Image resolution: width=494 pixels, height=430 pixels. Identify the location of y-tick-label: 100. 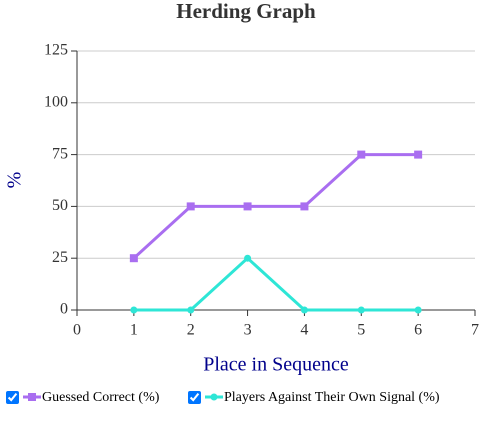
(56, 101).